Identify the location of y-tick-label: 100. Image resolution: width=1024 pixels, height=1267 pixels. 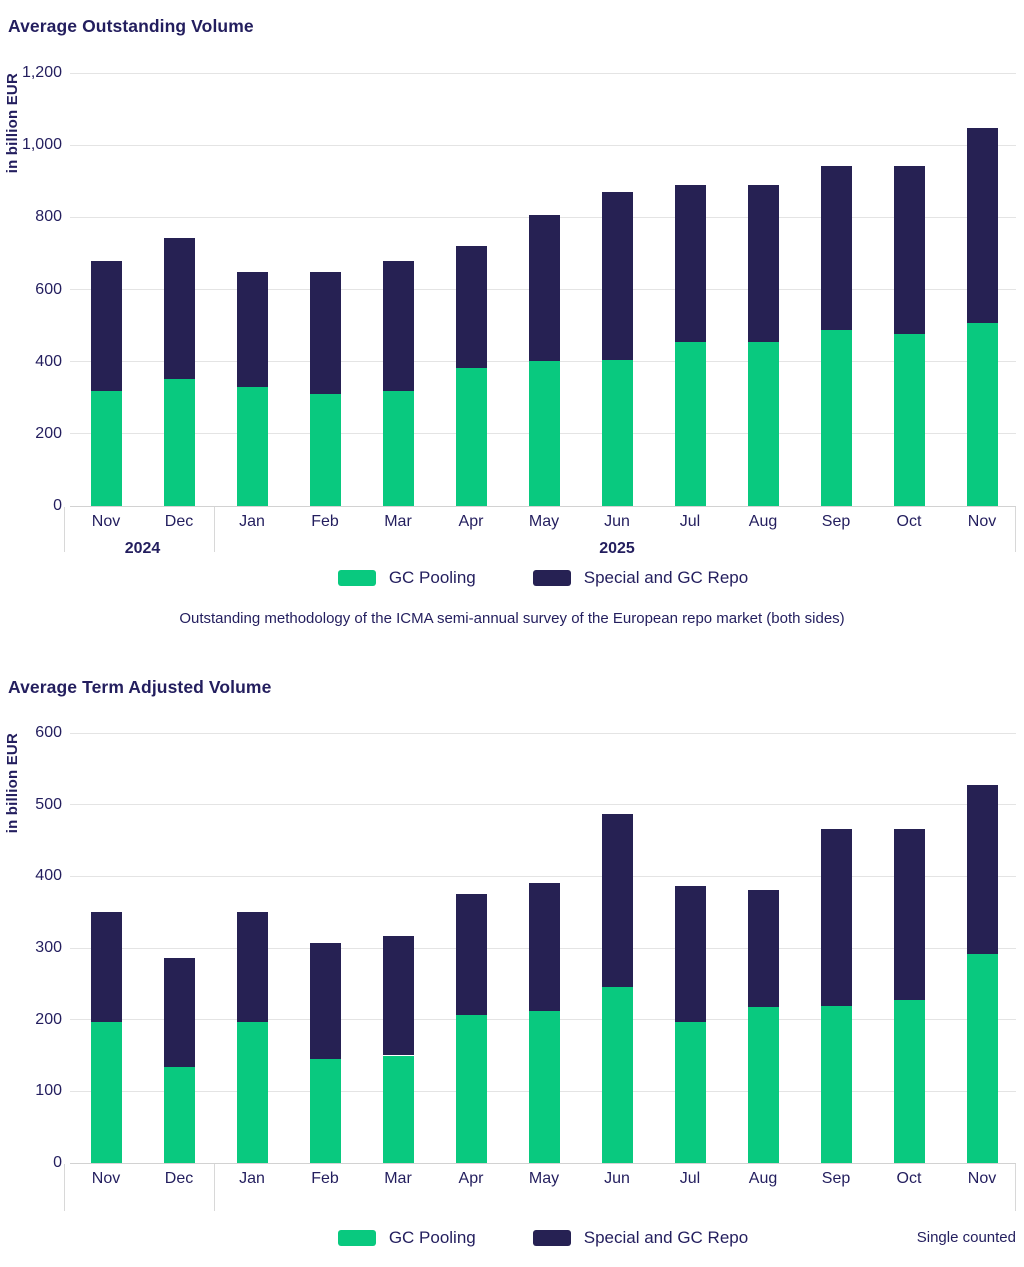
(48, 1091).